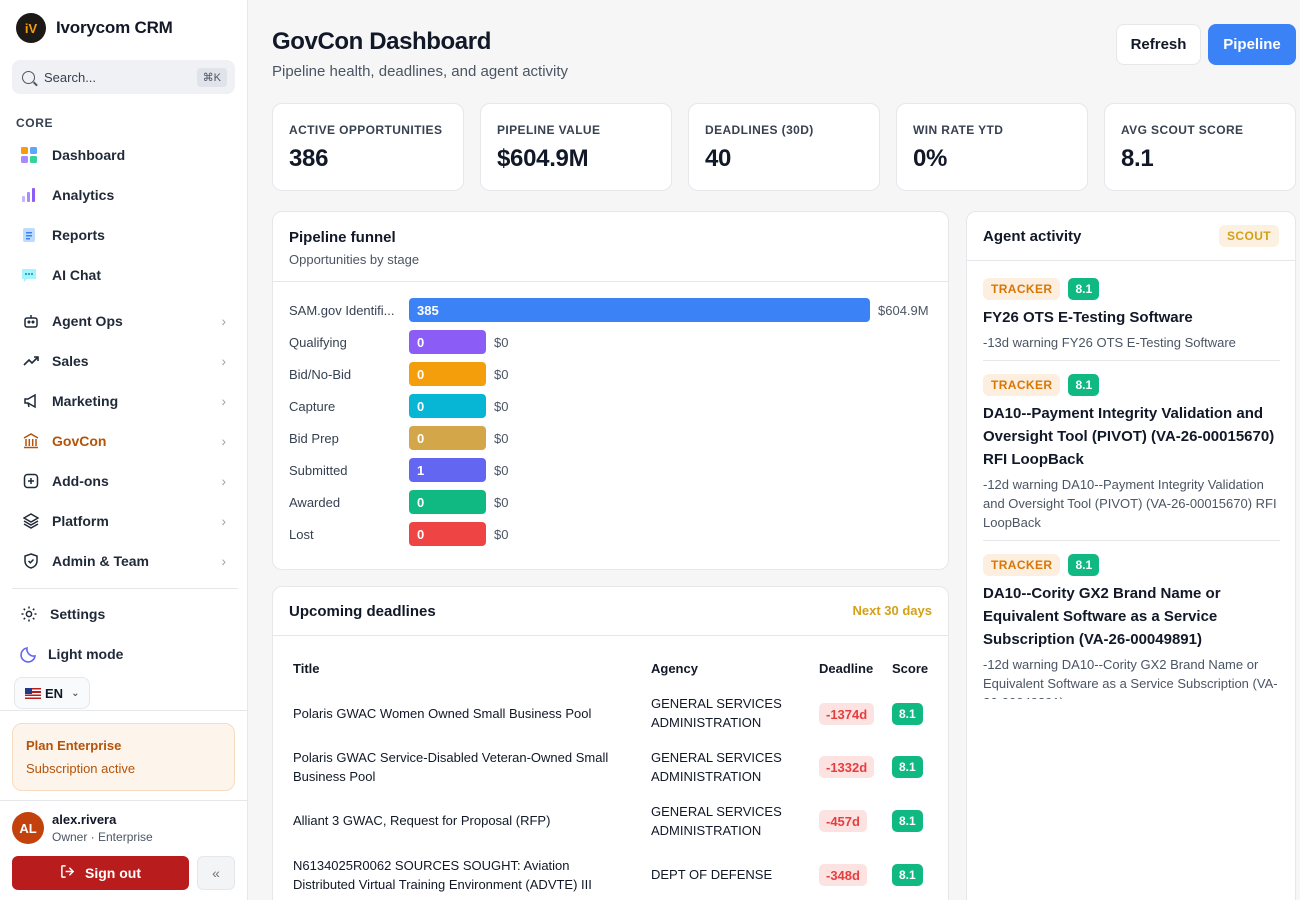 Image resolution: width=1300 pixels, height=900 pixels. What do you see at coordinates (29, 155) in the screenshot?
I see `grid-icon` at bounding box center [29, 155].